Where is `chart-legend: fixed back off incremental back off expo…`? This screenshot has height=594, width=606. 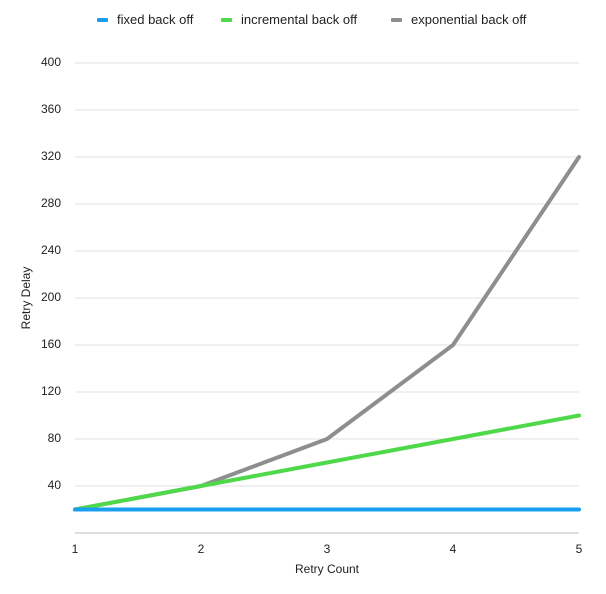
chart-legend: fixed back off incremental back off expo… is located at coordinates (303, 23).